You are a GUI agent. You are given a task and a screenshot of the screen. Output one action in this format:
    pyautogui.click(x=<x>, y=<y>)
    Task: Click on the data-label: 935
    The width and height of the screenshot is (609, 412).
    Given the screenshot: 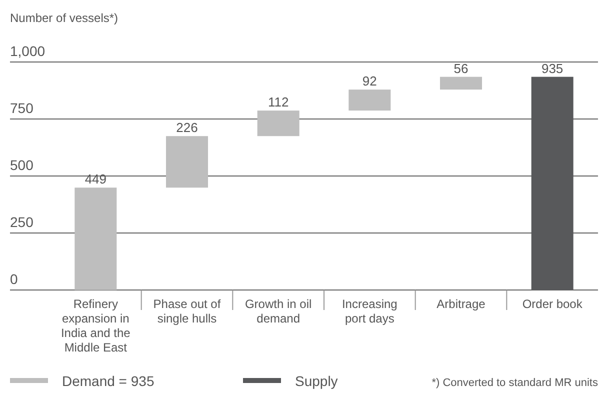 What is the action you would take?
    pyautogui.click(x=552, y=68)
    